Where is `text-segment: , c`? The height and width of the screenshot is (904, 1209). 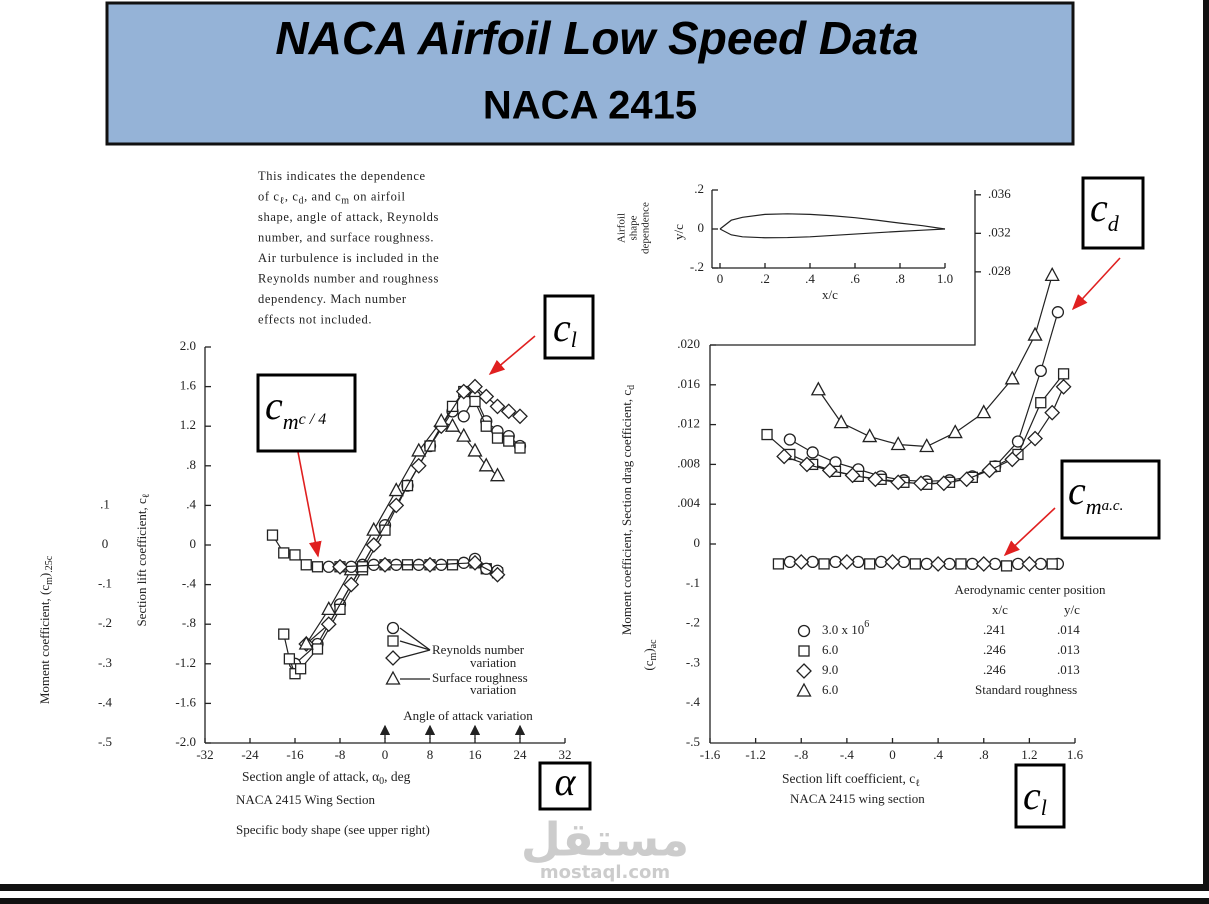
text-segment: , c is located at coordinates (292, 196).